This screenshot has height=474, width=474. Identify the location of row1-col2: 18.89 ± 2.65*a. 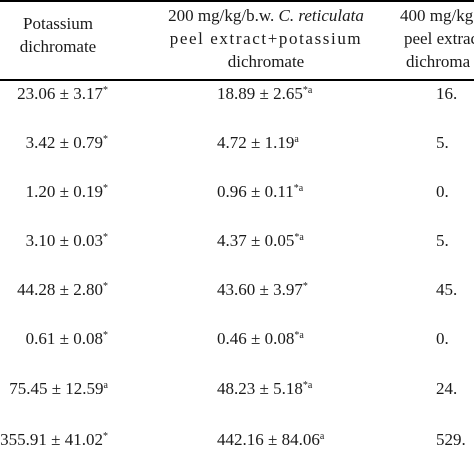
(265, 93).